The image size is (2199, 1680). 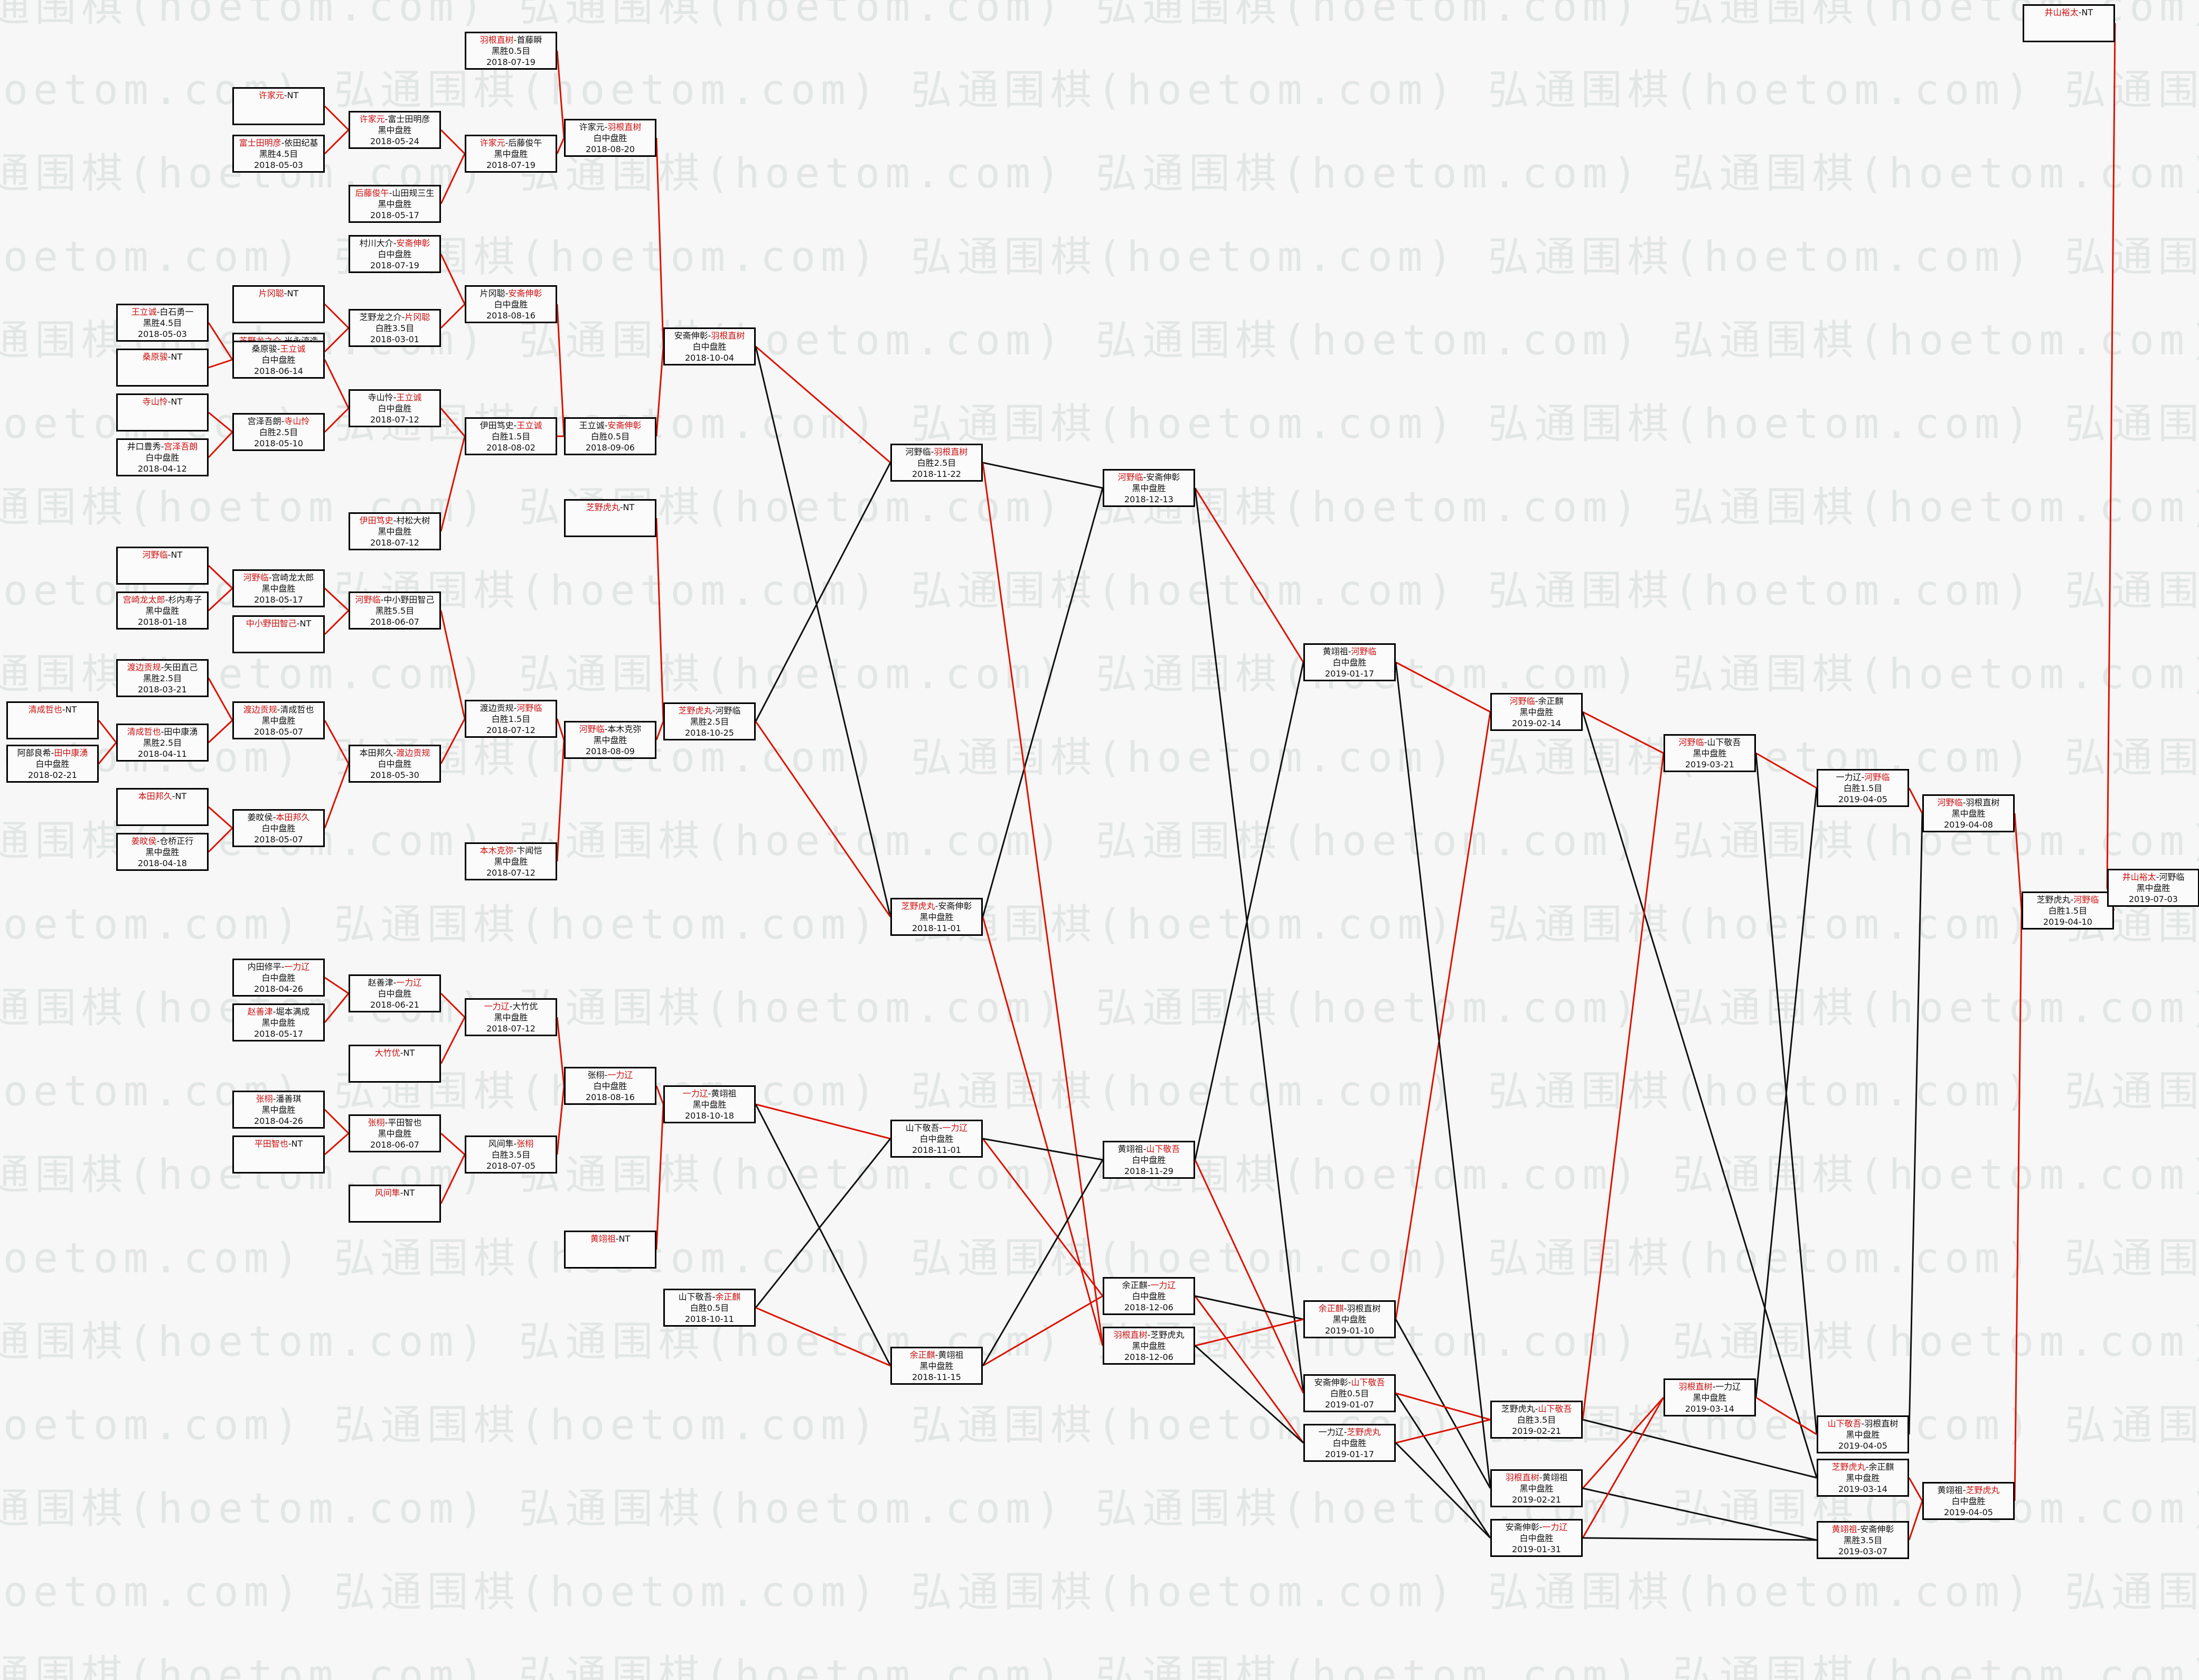 I want to click on match-box: 宫泽吾朗-寺山怜 白胜2.5目 2018-05-10, so click(x=278, y=432).